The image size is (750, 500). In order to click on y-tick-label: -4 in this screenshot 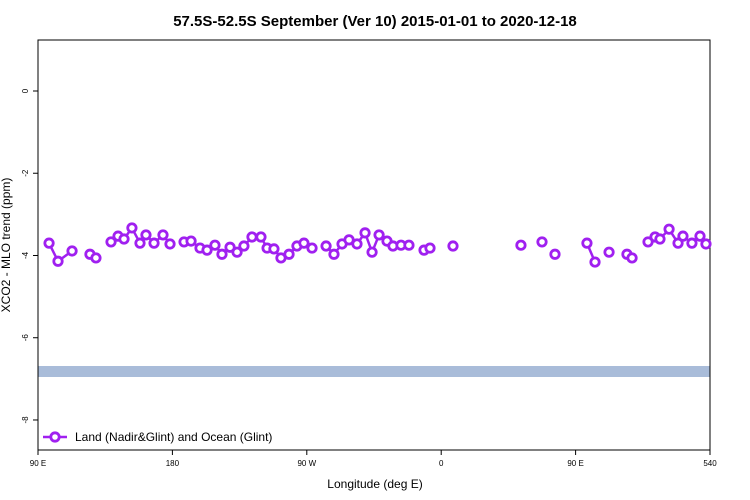, I will do `click(25, 255)`.